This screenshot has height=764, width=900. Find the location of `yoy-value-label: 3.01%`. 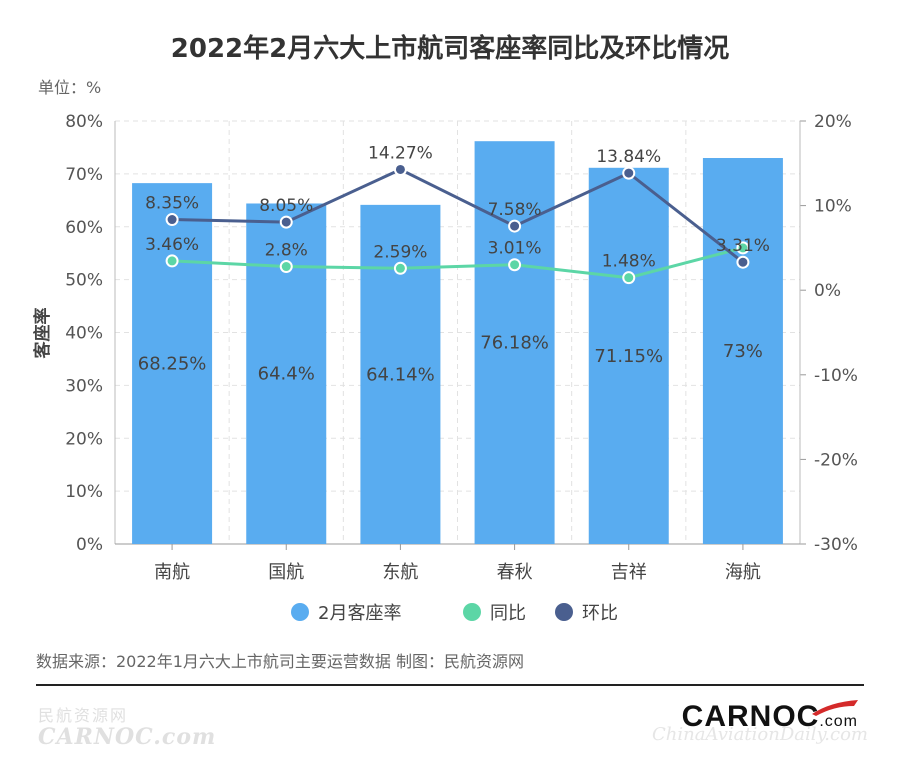

yoy-value-label: 3.01% is located at coordinates (515, 249).